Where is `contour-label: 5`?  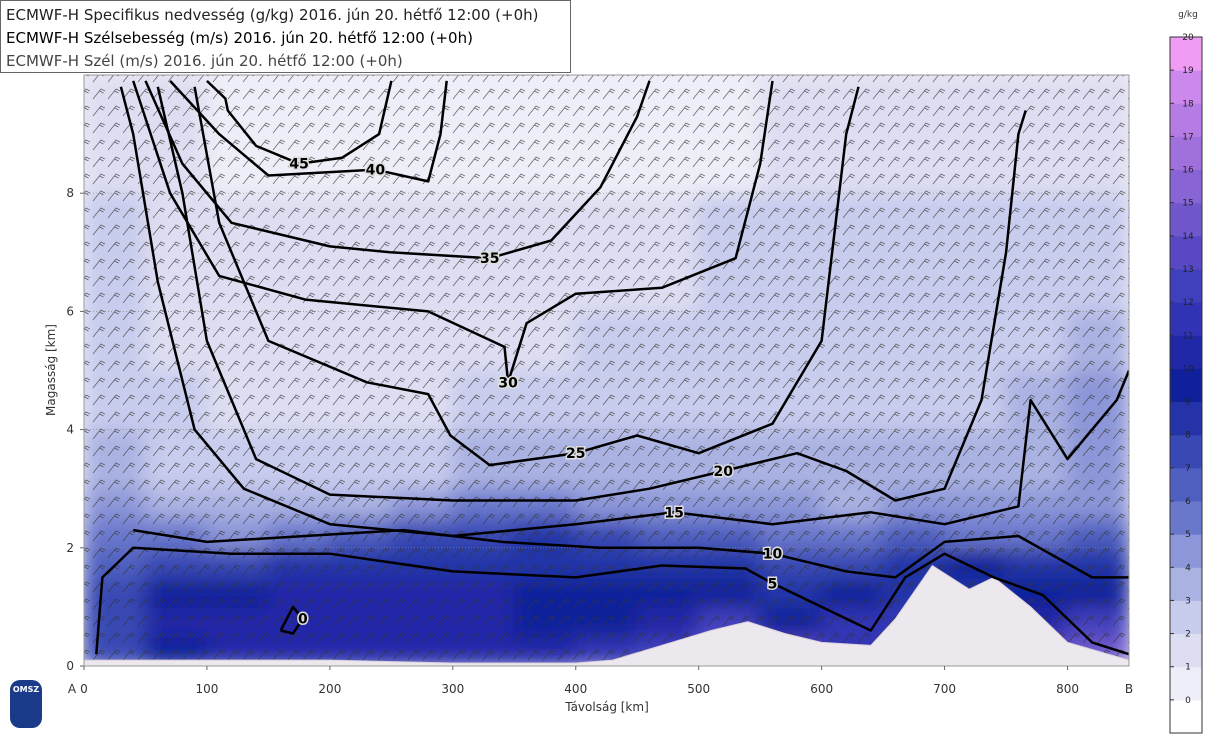
contour-label: 5 is located at coordinates (773, 584).